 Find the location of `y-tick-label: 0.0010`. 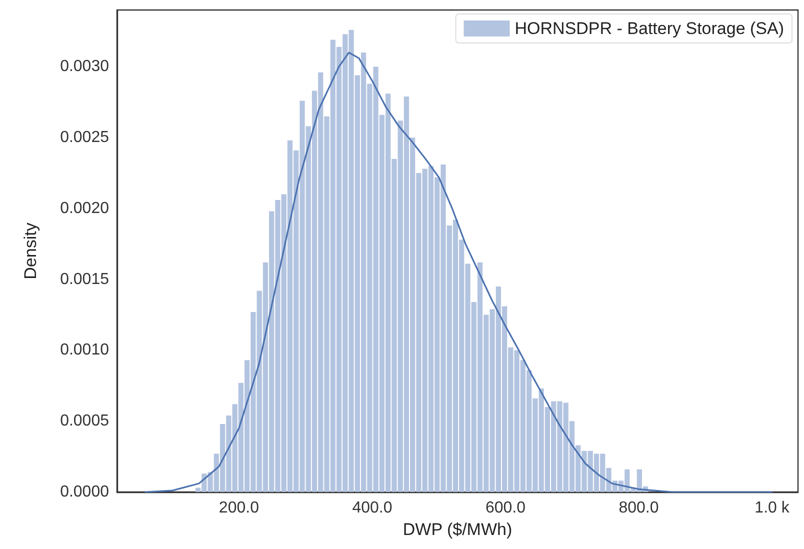

y-tick-label: 0.0010 is located at coordinates (85, 350).